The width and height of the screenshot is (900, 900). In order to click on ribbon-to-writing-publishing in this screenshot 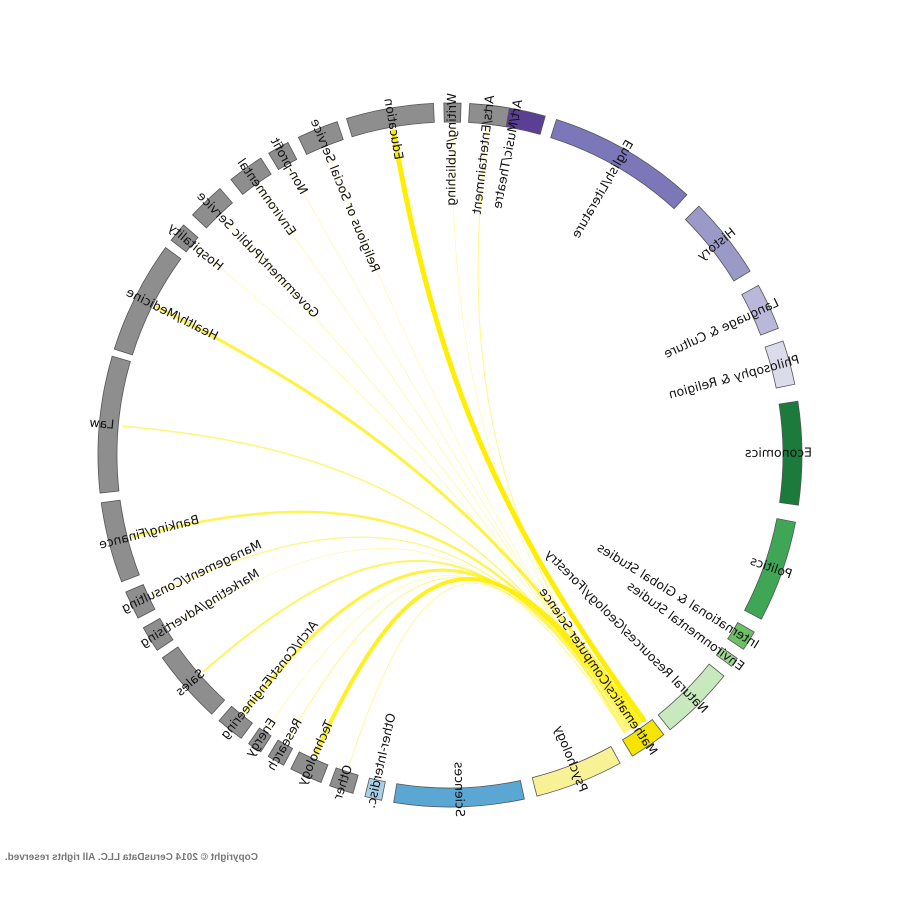, I will do `click(538, 430)`.